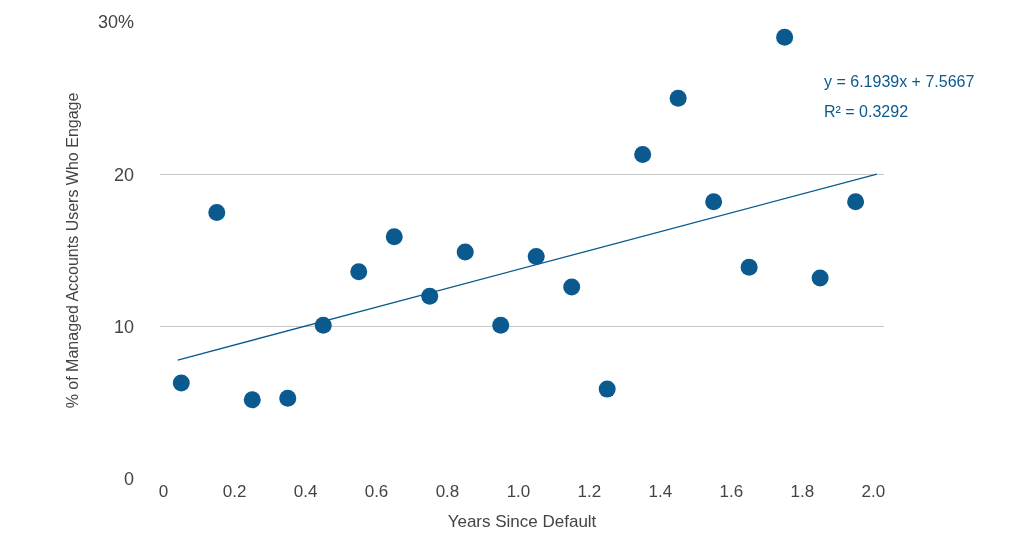  I want to click on x-tick-label: 0, so click(163, 491).